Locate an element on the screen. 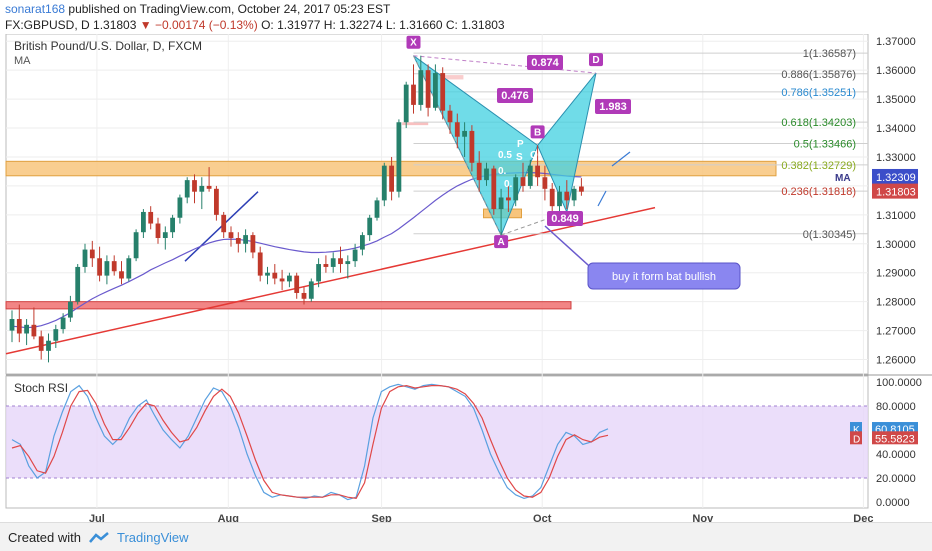 The image size is (932, 551). small-zone is located at coordinates (415, 124).